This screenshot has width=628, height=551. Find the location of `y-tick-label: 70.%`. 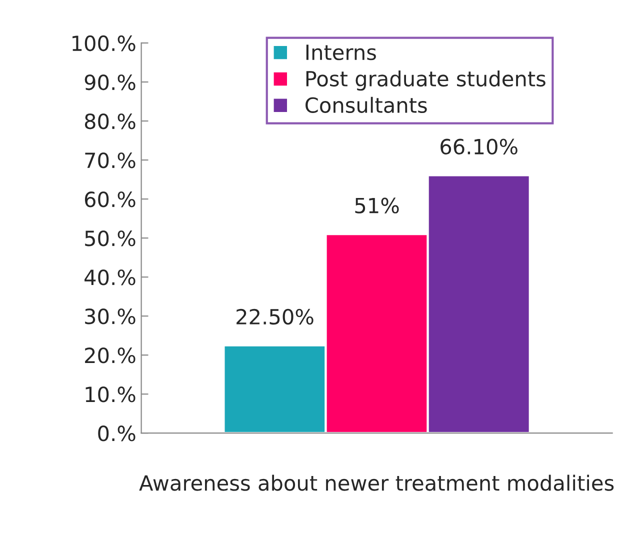

y-tick-label: 70.% is located at coordinates (110, 160).